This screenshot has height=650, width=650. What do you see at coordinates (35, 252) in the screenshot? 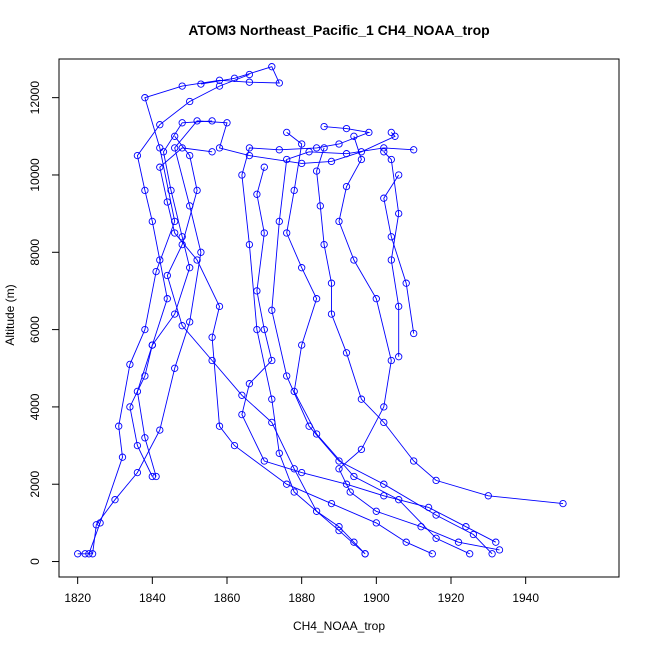
I see `y-tick-label: 8000` at bounding box center [35, 252].